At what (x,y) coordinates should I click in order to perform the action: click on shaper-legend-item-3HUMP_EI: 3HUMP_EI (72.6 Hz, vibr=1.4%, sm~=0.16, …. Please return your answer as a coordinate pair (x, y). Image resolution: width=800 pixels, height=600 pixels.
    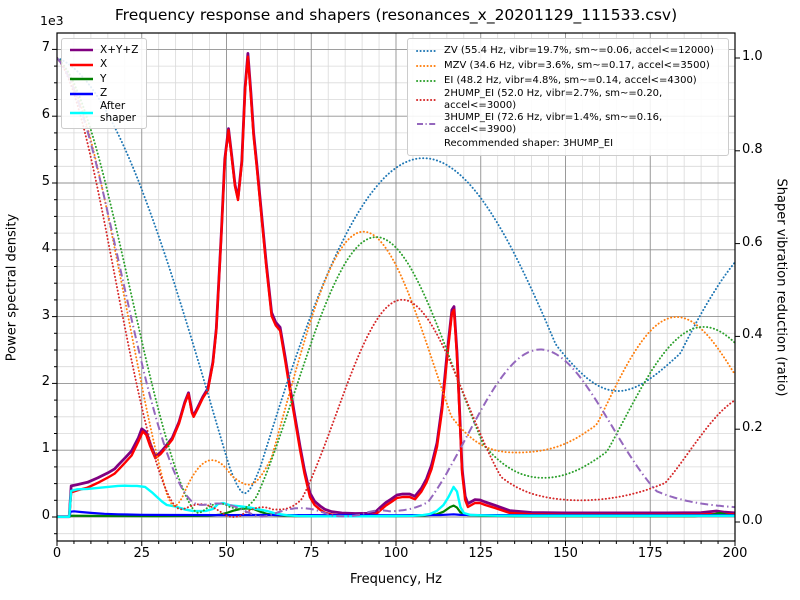
    Looking at the image, I should click on (568, 124).